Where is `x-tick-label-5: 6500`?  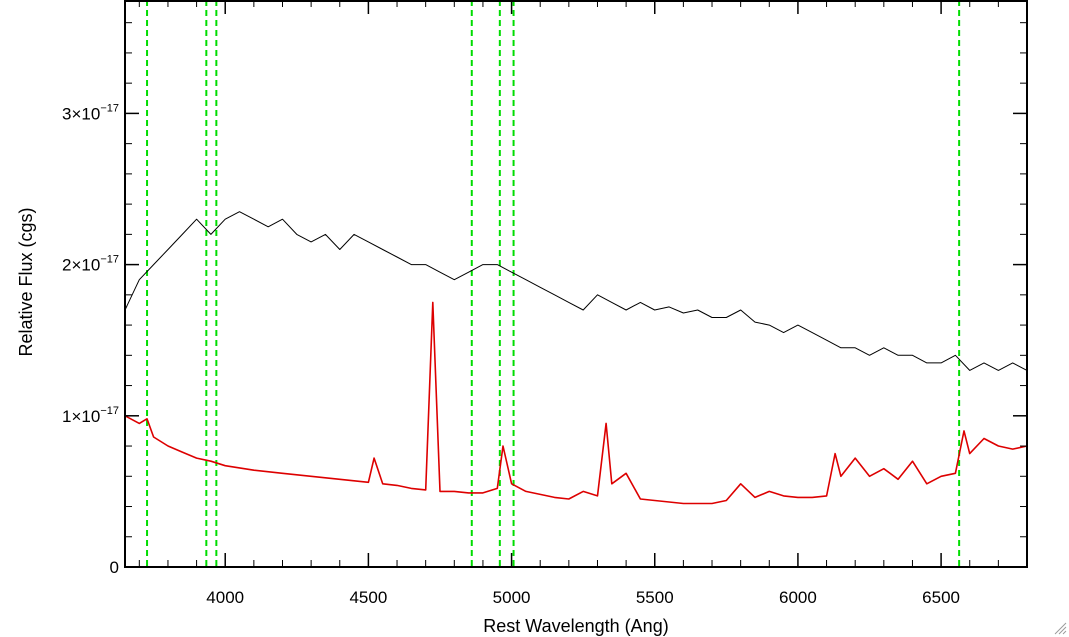 x-tick-label-5: 6500 is located at coordinates (941, 597).